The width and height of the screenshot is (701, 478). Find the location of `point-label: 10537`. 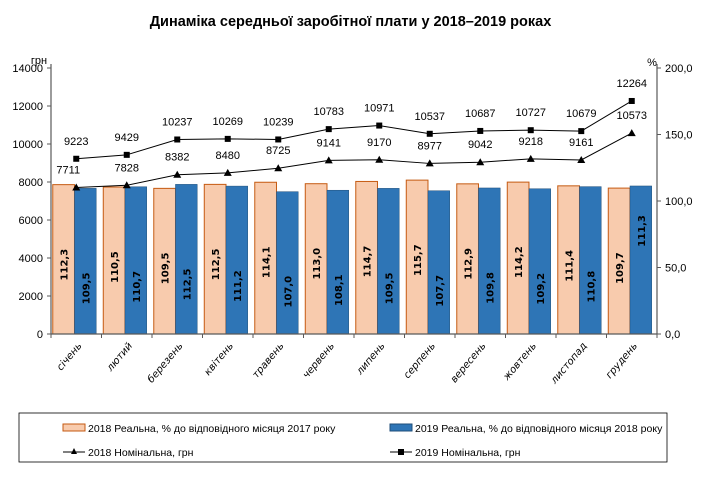

point-label: 10537 is located at coordinates (429, 117).